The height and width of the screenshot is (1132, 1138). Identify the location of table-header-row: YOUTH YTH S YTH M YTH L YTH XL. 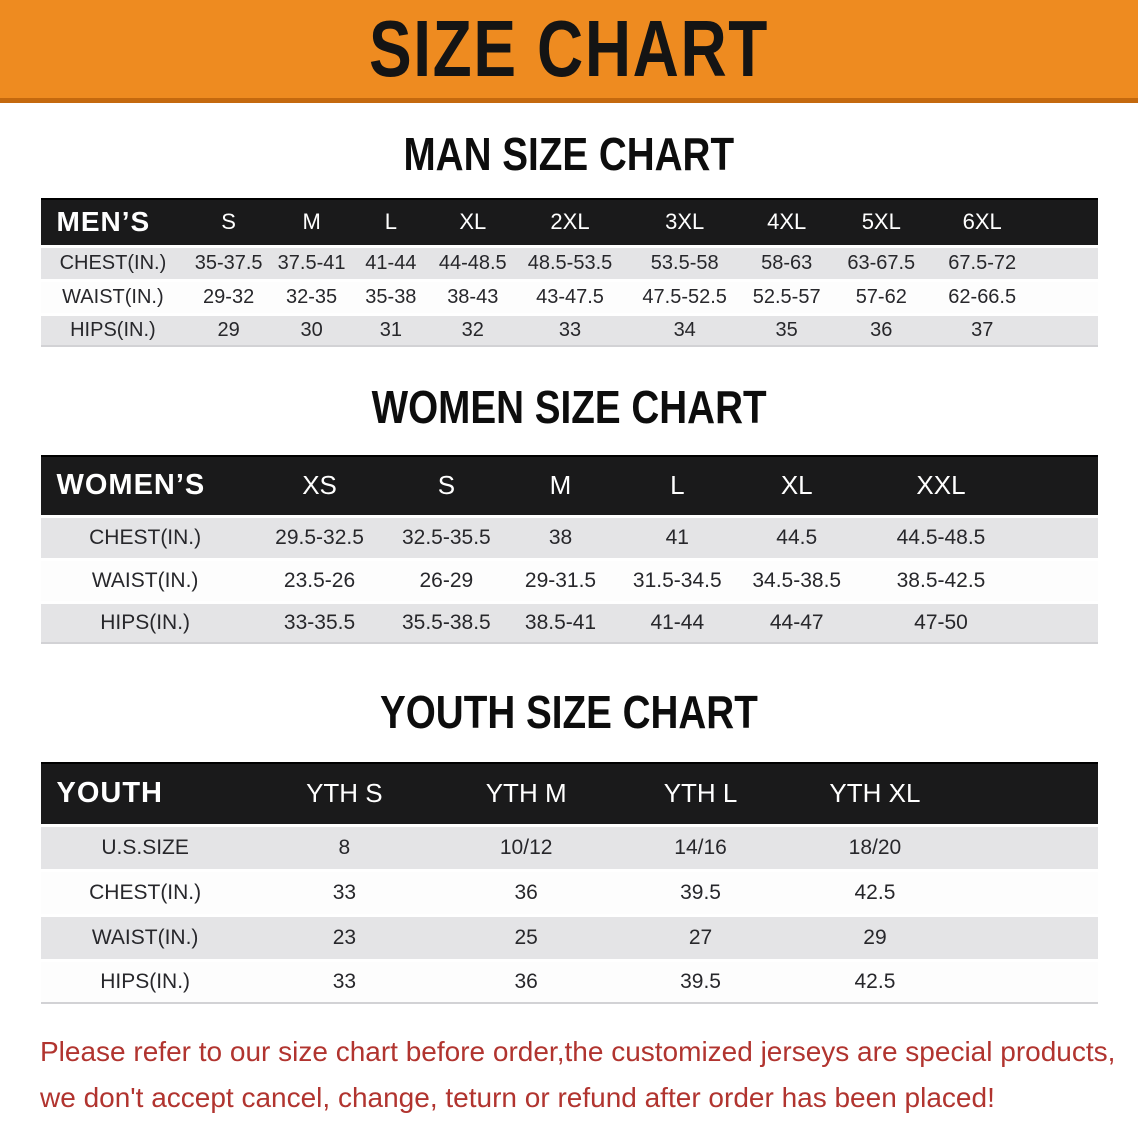
(569, 793).